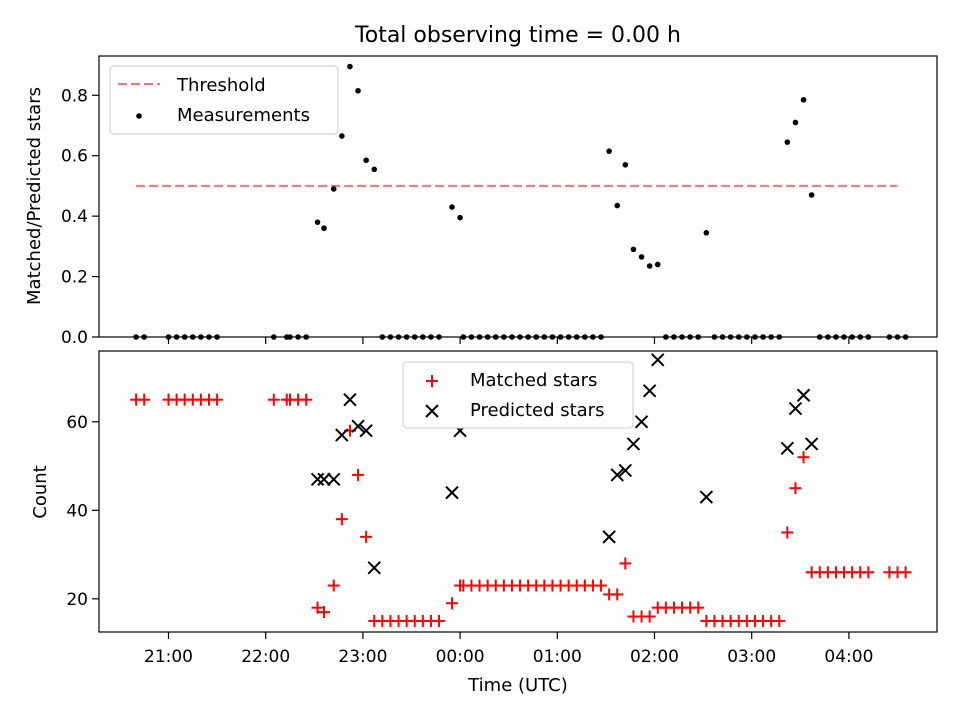 The height and width of the screenshot is (720, 960). What do you see at coordinates (557, 657) in the screenshot?
I see `count-x-tick-label: 01:00` at bounding box center [557, 657].